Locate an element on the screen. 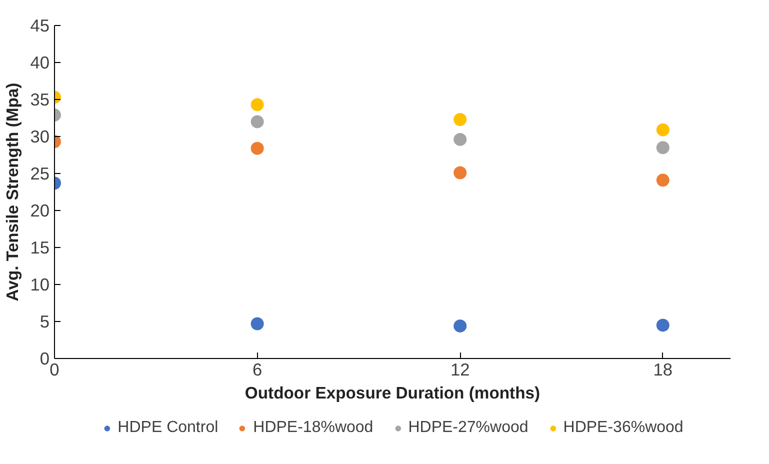  legend-label: HDPE Control is located at coordinates (168, 427).